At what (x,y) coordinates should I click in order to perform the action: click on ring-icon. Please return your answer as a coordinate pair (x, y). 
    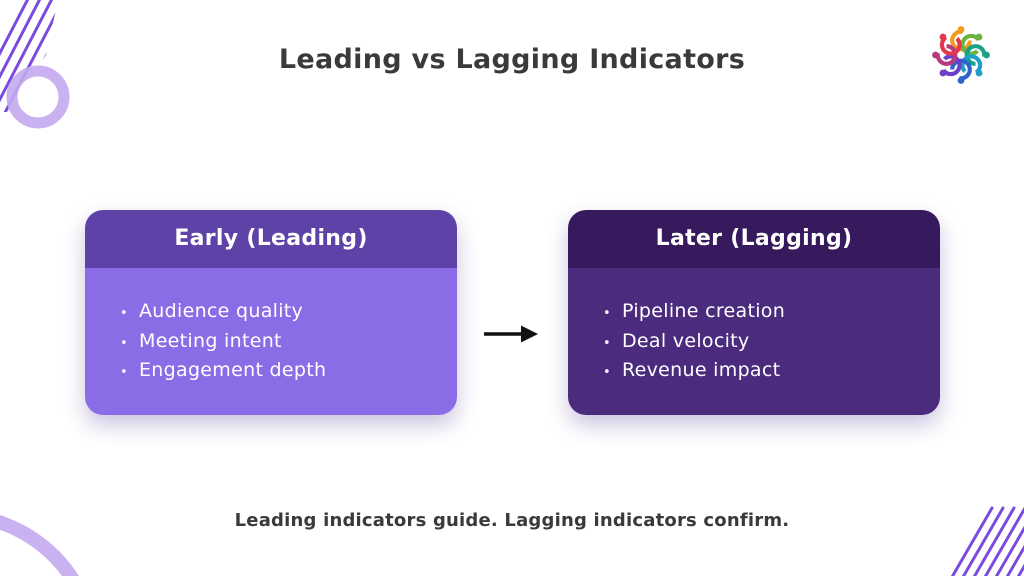
    Looking at the image, I should click on (38, 97).